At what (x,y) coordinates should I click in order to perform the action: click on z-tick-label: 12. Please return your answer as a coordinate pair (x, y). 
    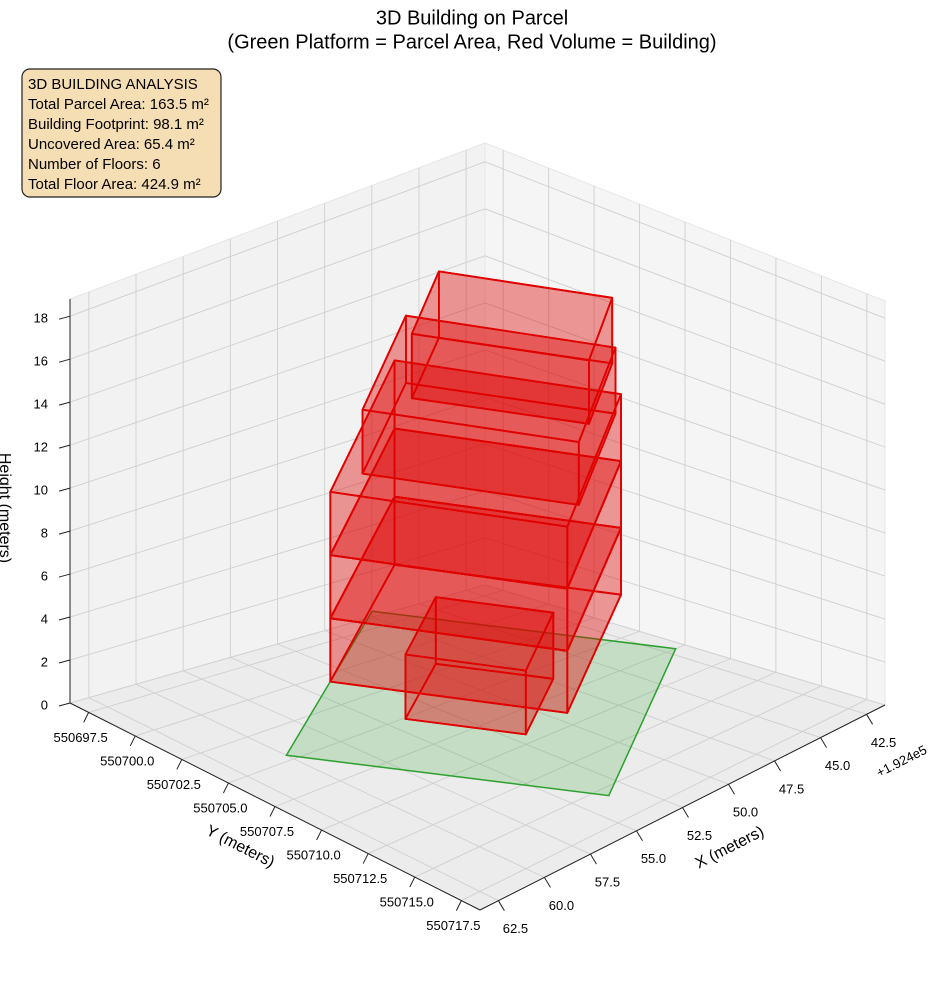
    Looking at the image, I should click on (41, 447).